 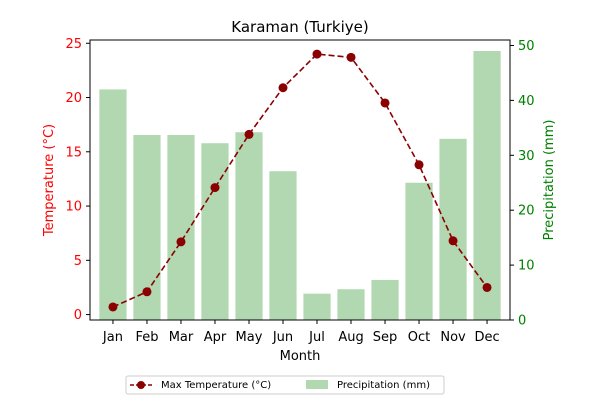 I want to click on right-tick-label: 40, so click(x=526, y=101).